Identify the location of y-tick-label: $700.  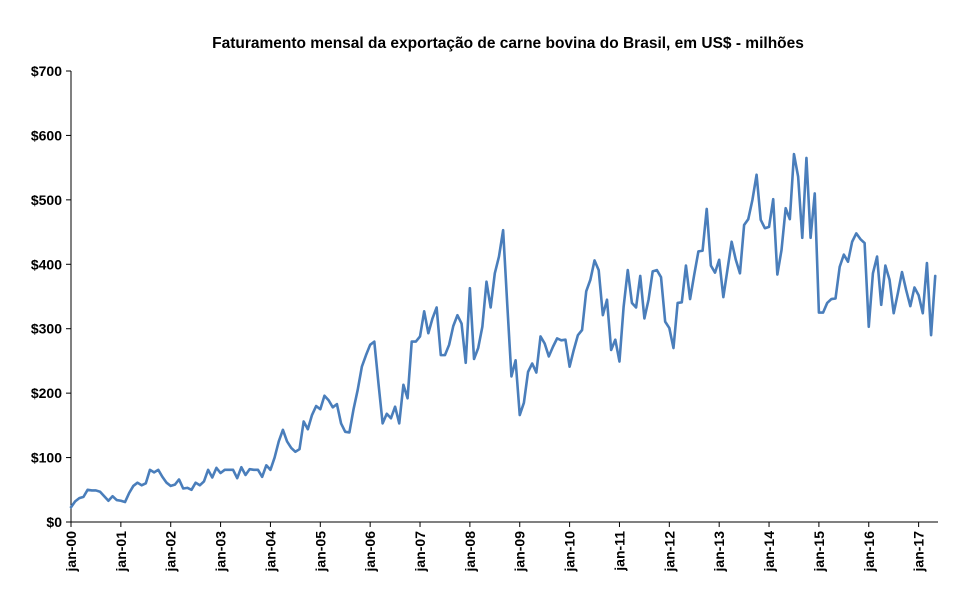
(46, 71).